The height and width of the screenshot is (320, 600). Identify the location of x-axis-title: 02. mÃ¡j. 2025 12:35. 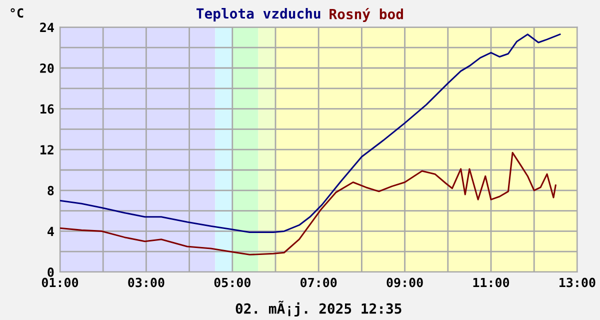
(319, 308).